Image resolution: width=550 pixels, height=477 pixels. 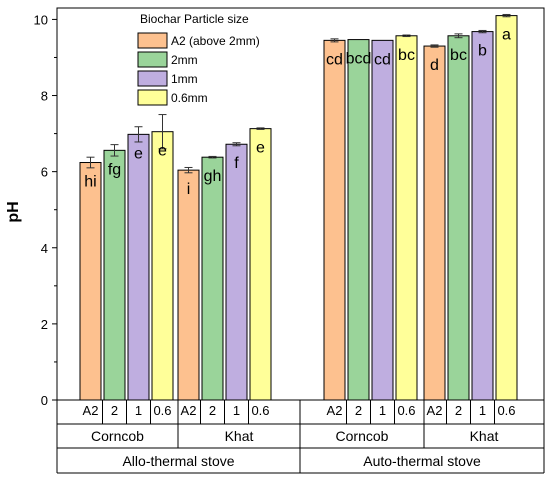 I want to click on bar-letter-label: bcd, so click(x=359, y=59).